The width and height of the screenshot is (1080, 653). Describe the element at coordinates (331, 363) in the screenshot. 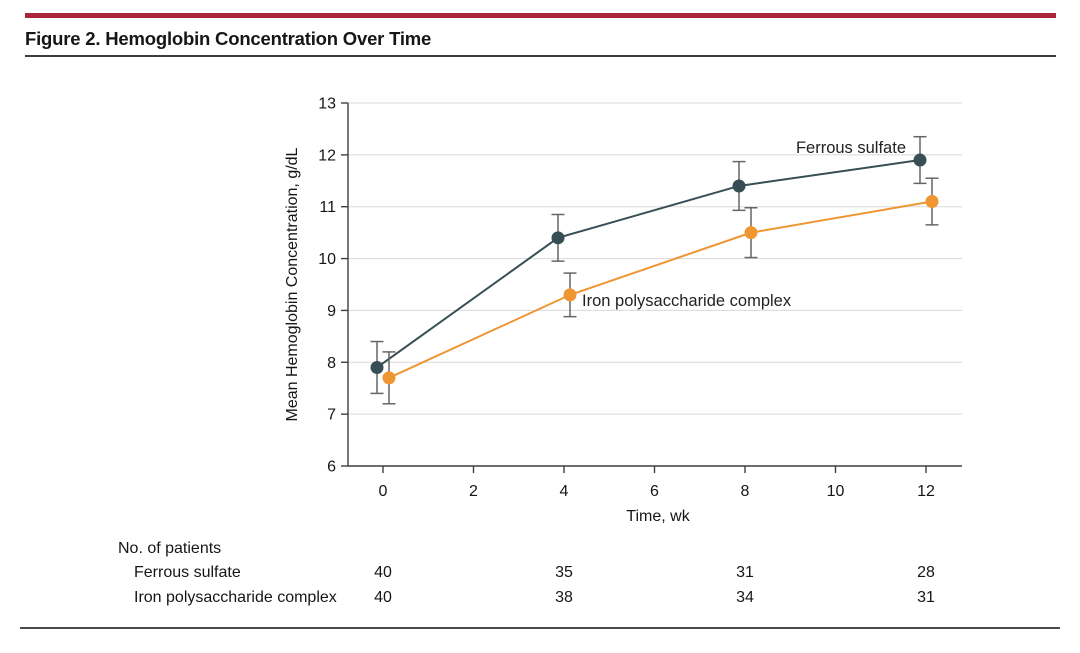

I see `y-tick-label: 8` at that location.